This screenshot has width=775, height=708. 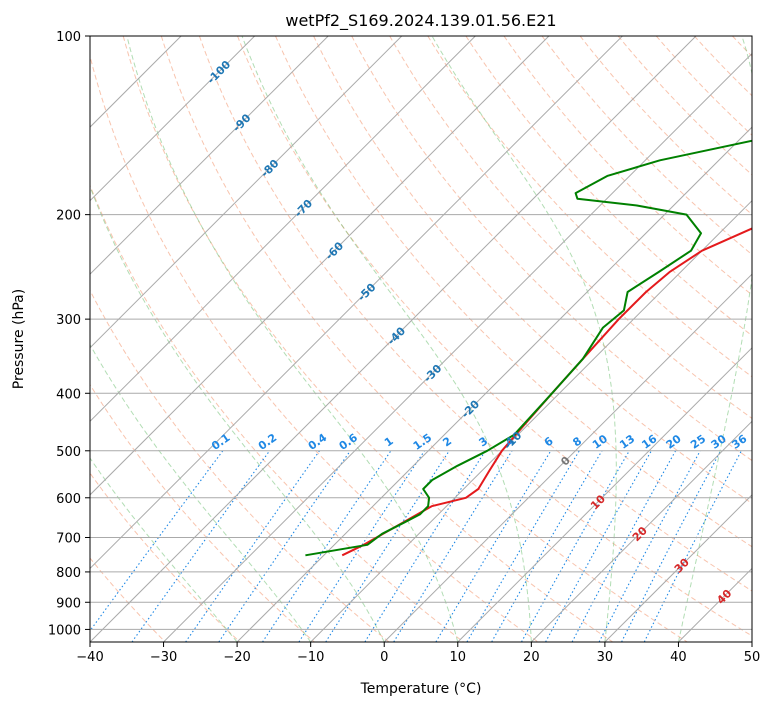 What do you see at coordinates (68, 394) in the screenshot?
I see `y-tick-label: 400` at bounding box center [68, 394].